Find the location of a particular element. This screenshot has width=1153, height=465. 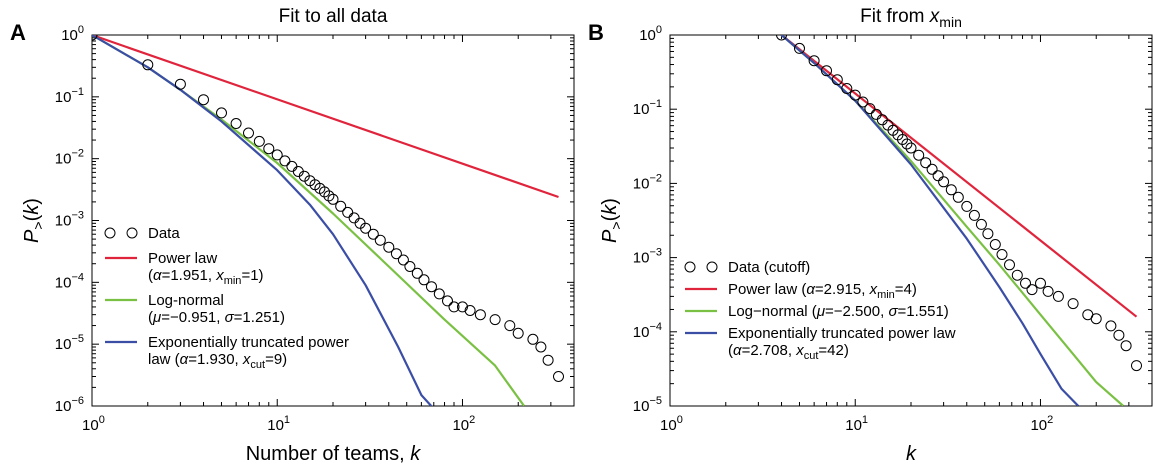

legend-label: (α=2.708, xcut​=42) is located at coordinates (788, 352).